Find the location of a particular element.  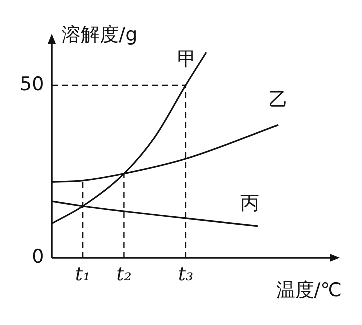

y-tick-label: 0 is located at coordinates (38, 257).